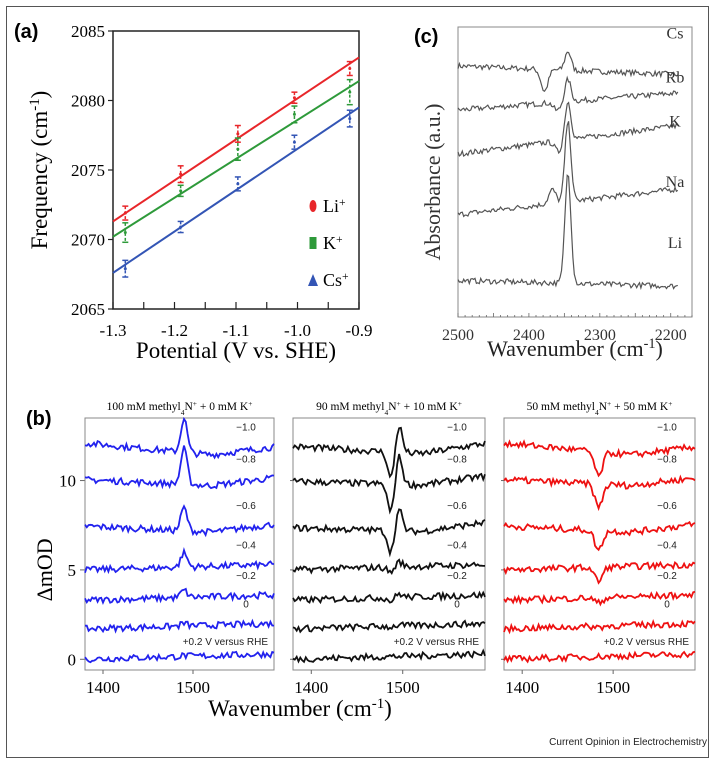 This screenshot has height=766, width=717. I want to click on y-tick-label-b: 5, so click(72, 570).